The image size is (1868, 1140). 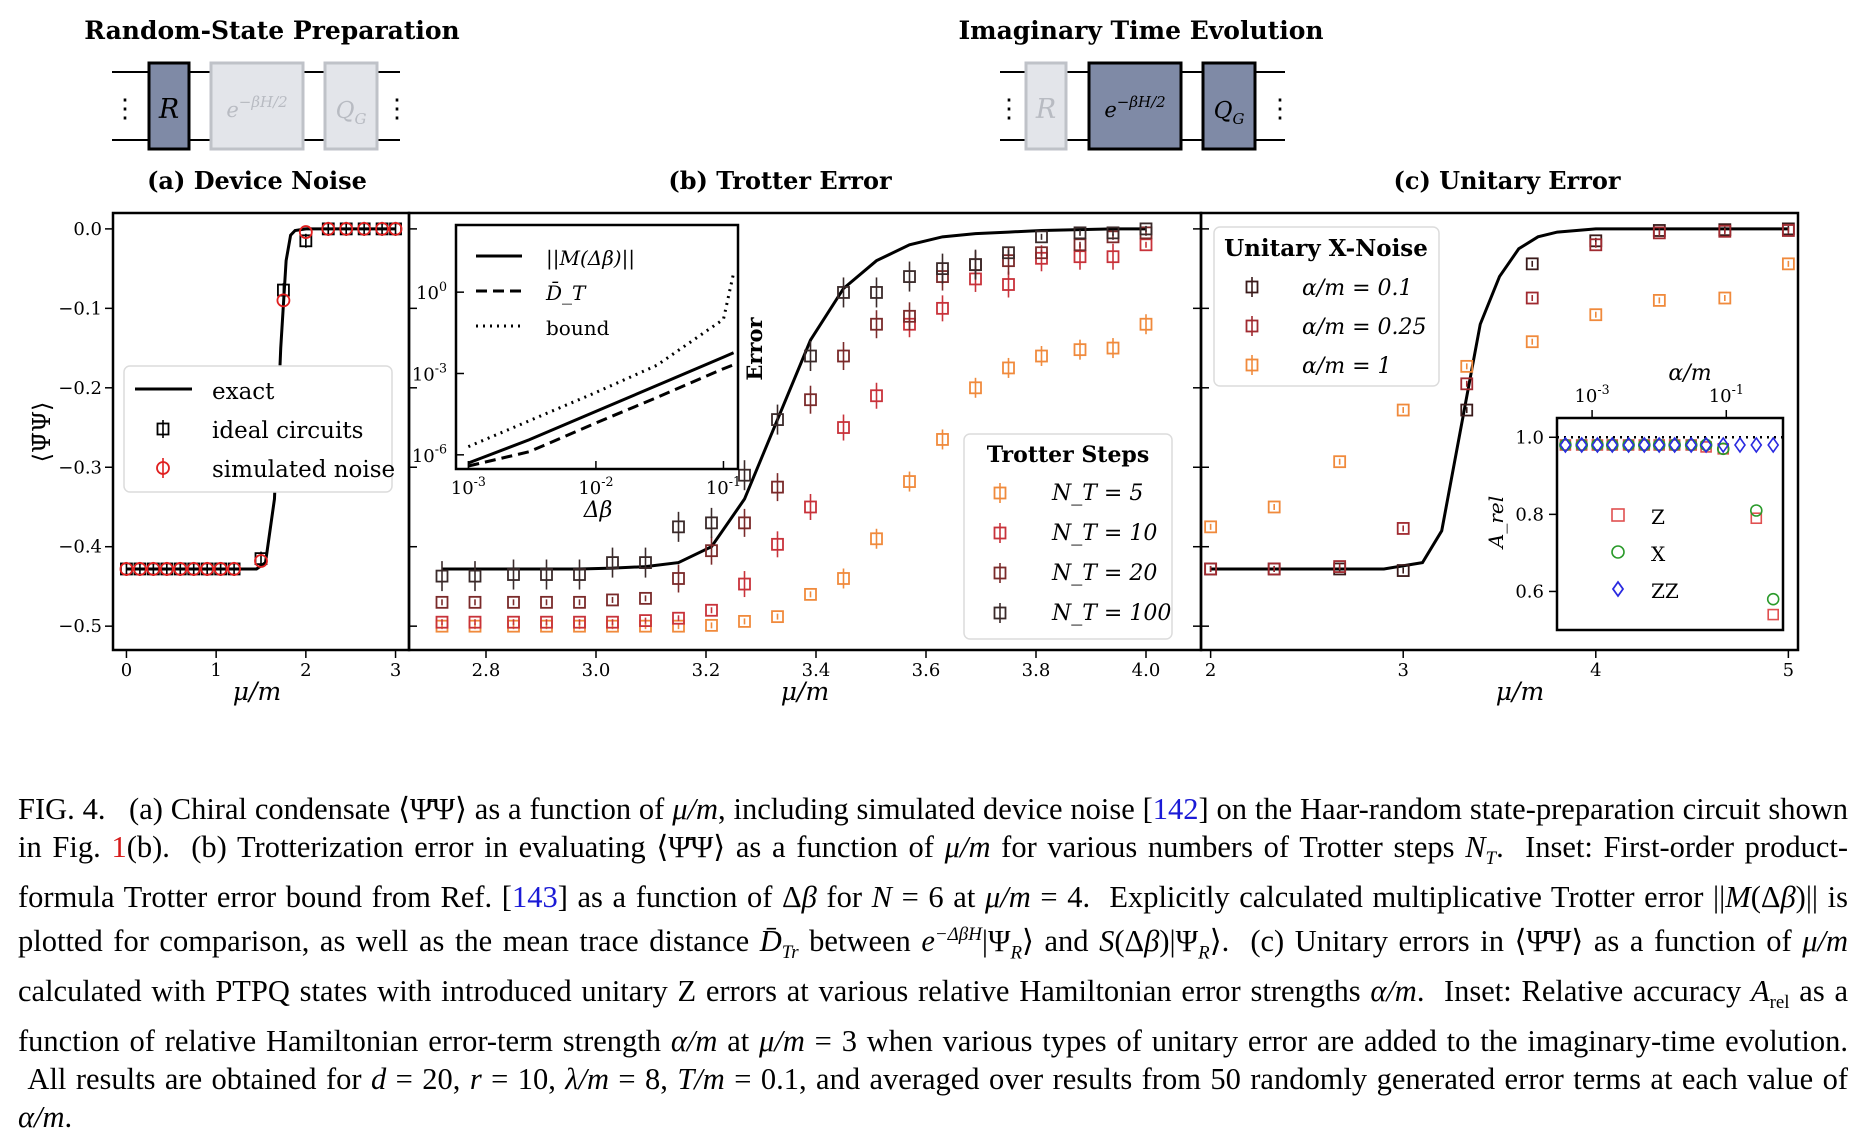 What do you see at coordinates (1658, 554) in the screenshot?
I see `inset-c-legend-x: X` at bounding box center [1658, 554].